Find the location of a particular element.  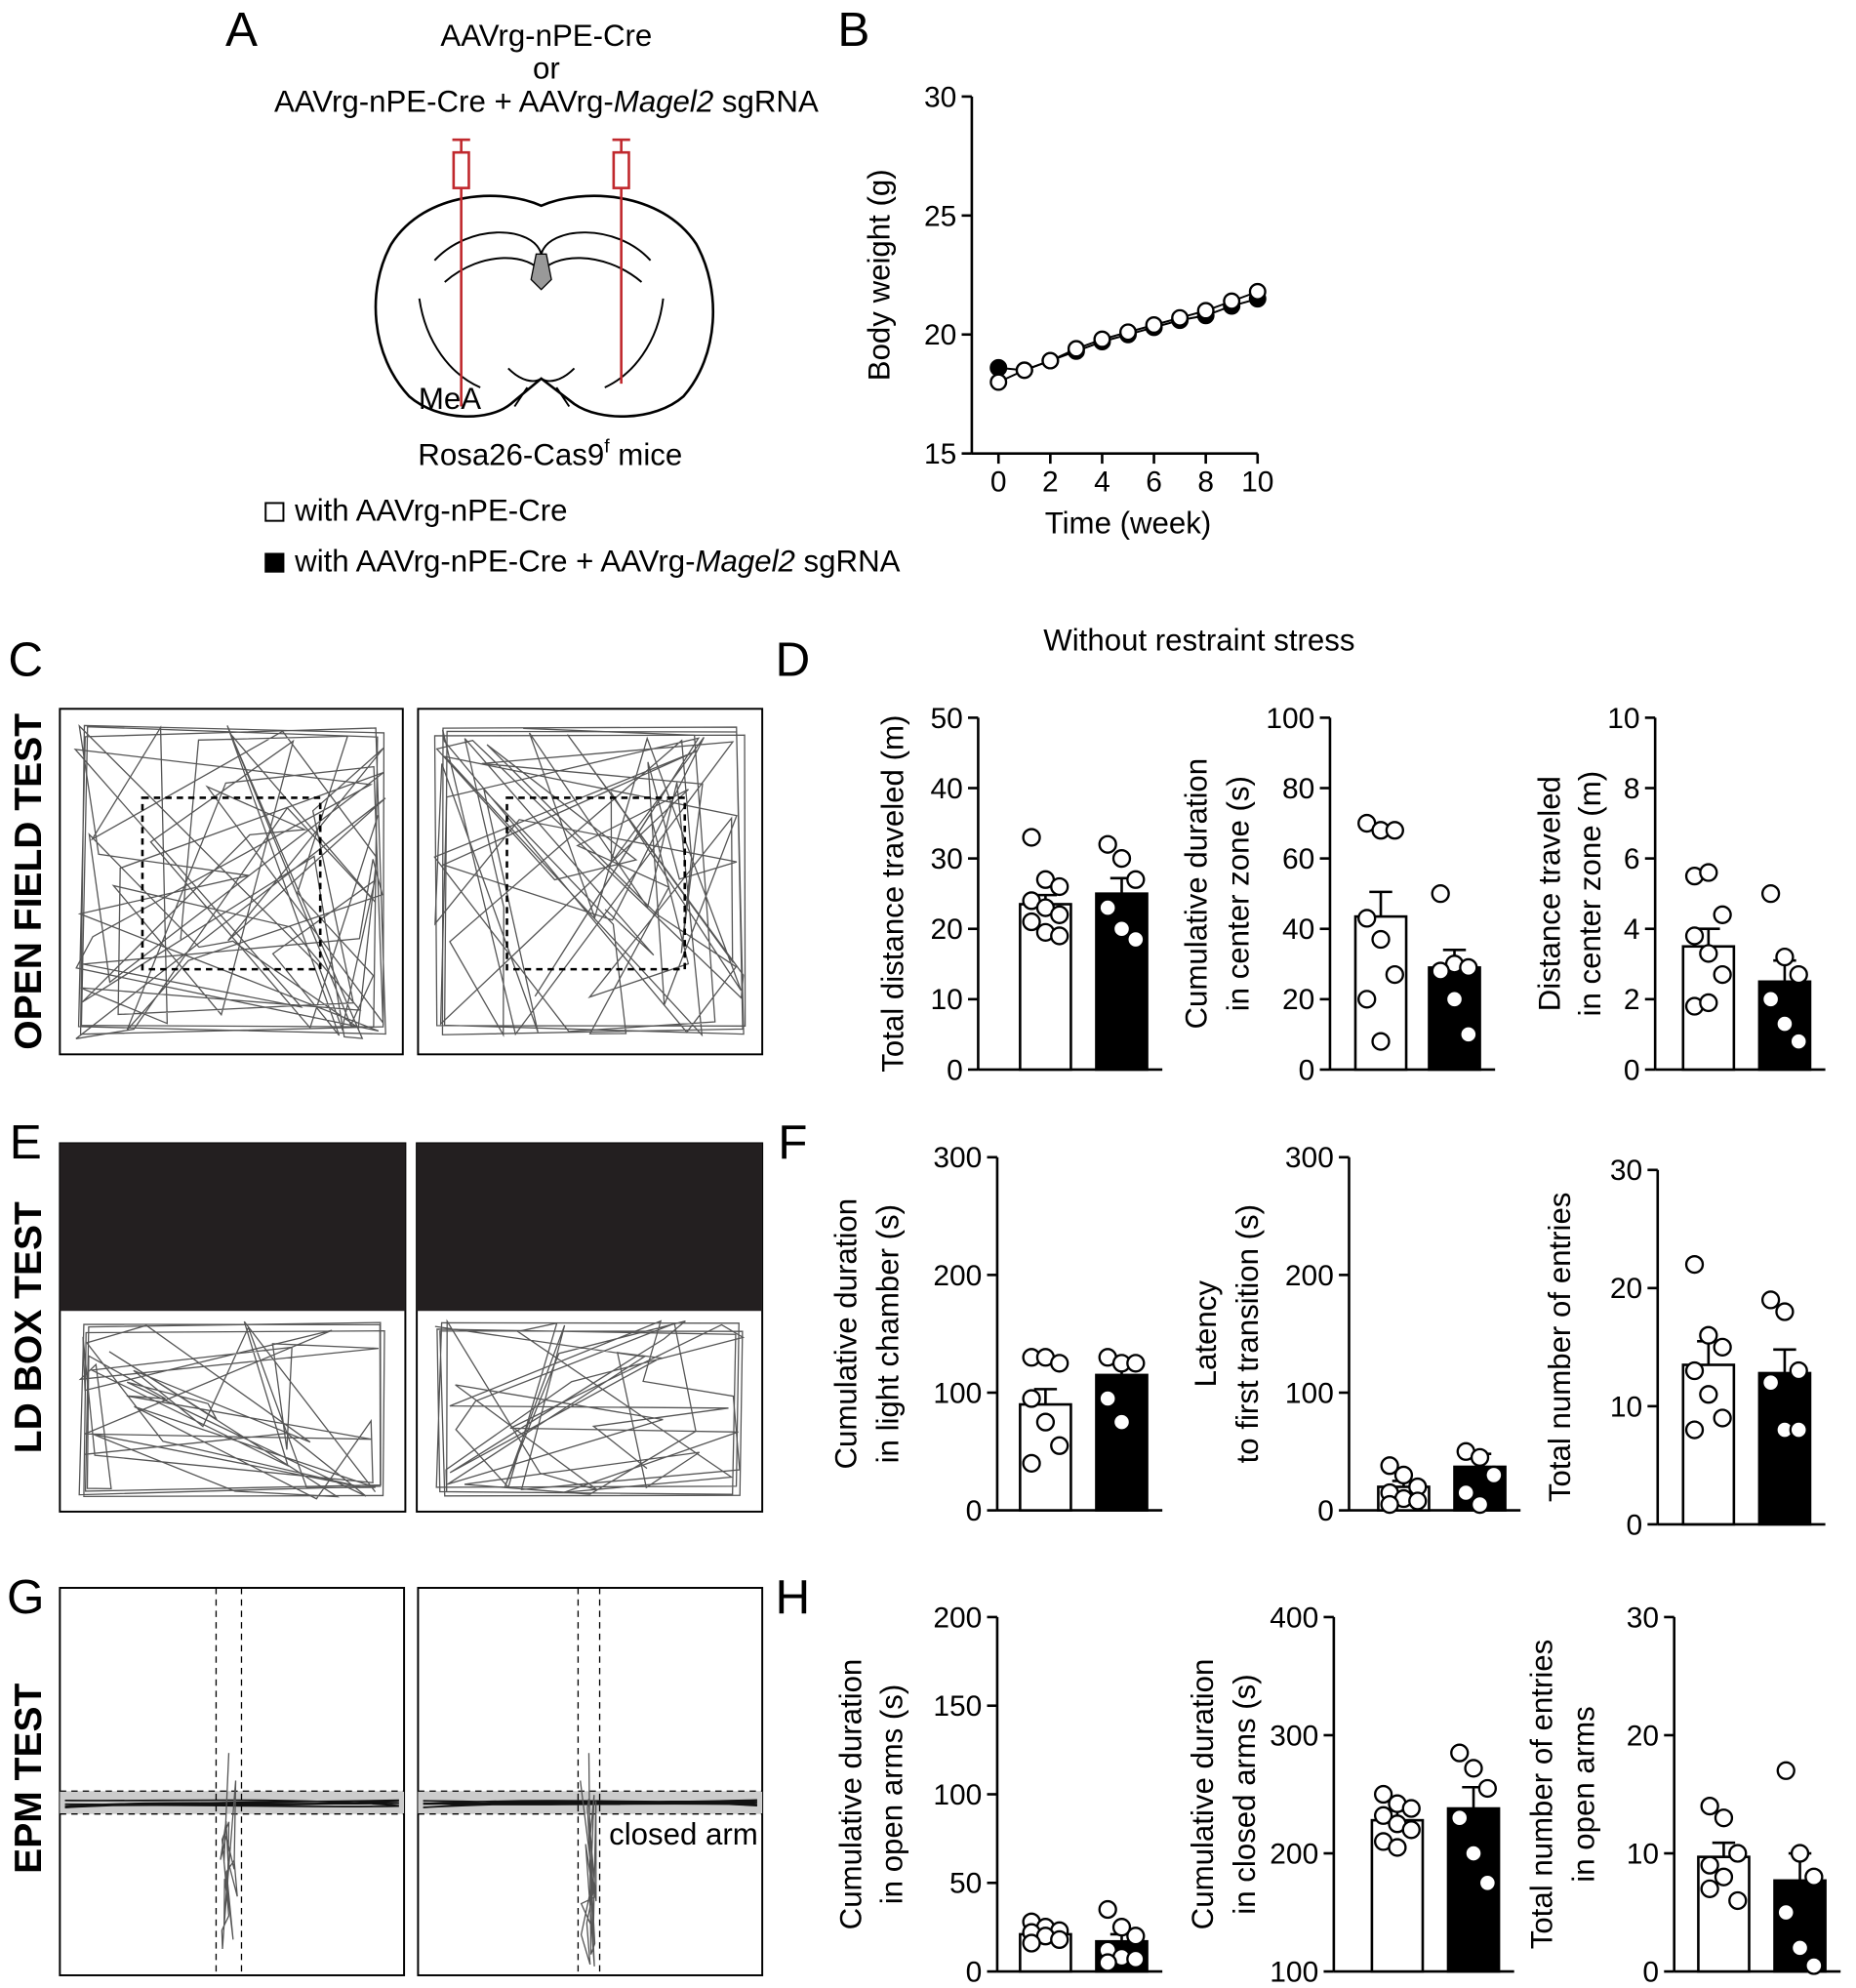

y-axis-label: in light chamber (s) is located at coordinates (888, 1334).